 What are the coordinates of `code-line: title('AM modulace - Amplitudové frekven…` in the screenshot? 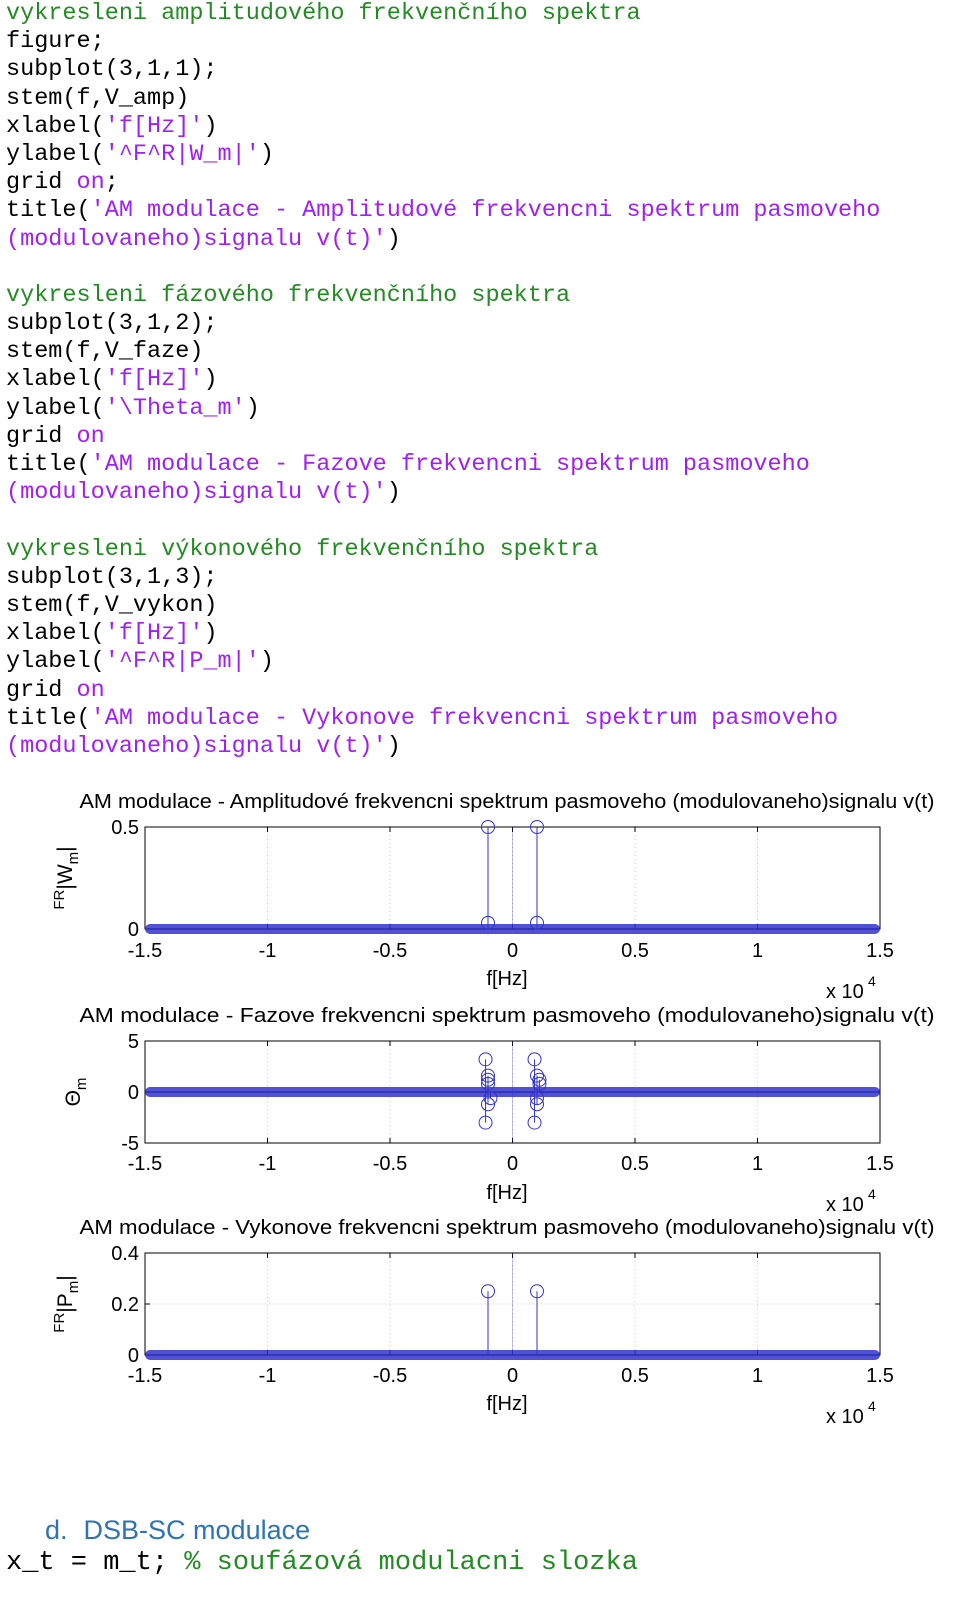 It's located at (443, 211).